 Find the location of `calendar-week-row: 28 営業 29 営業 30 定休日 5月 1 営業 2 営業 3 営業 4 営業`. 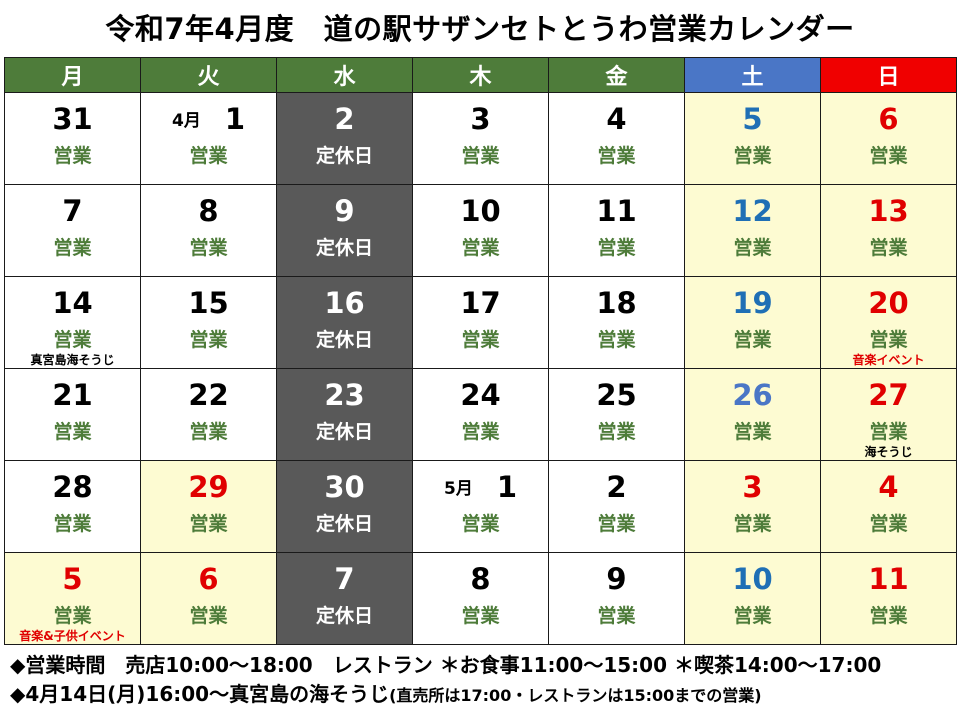

calendar-week-row: 28 営業 29 営業 30 定休日 5月 1 営業 2 営業 3 営業 4 営業 is located at coordinates (480, 506).